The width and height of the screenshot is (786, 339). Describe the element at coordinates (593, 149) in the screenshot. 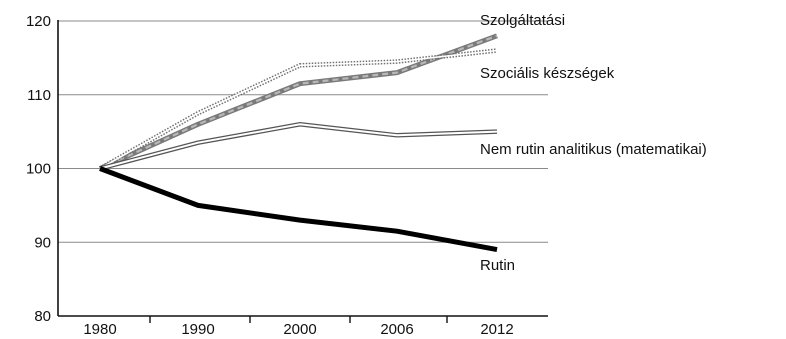

I see `series-label-2: Nem rutin analitikus (matematikai)` at that location.